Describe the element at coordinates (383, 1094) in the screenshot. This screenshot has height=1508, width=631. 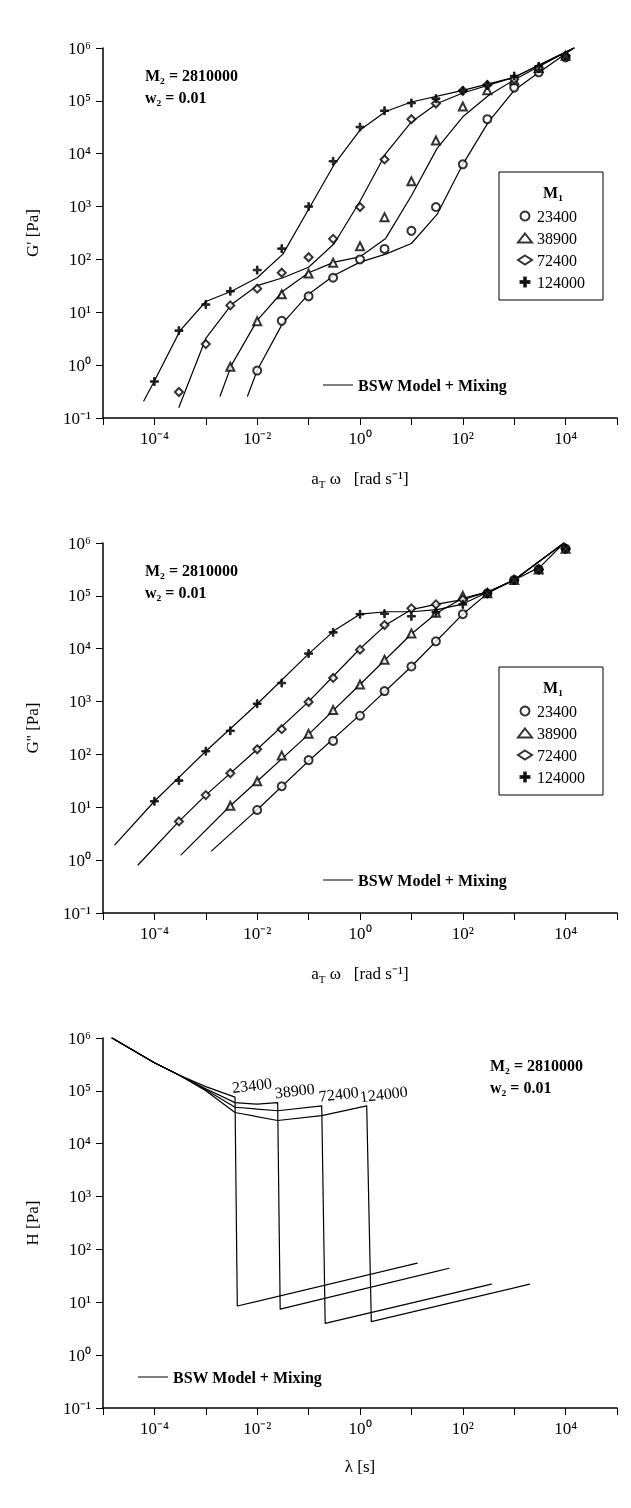
I see `annotation: 124000` at that location.